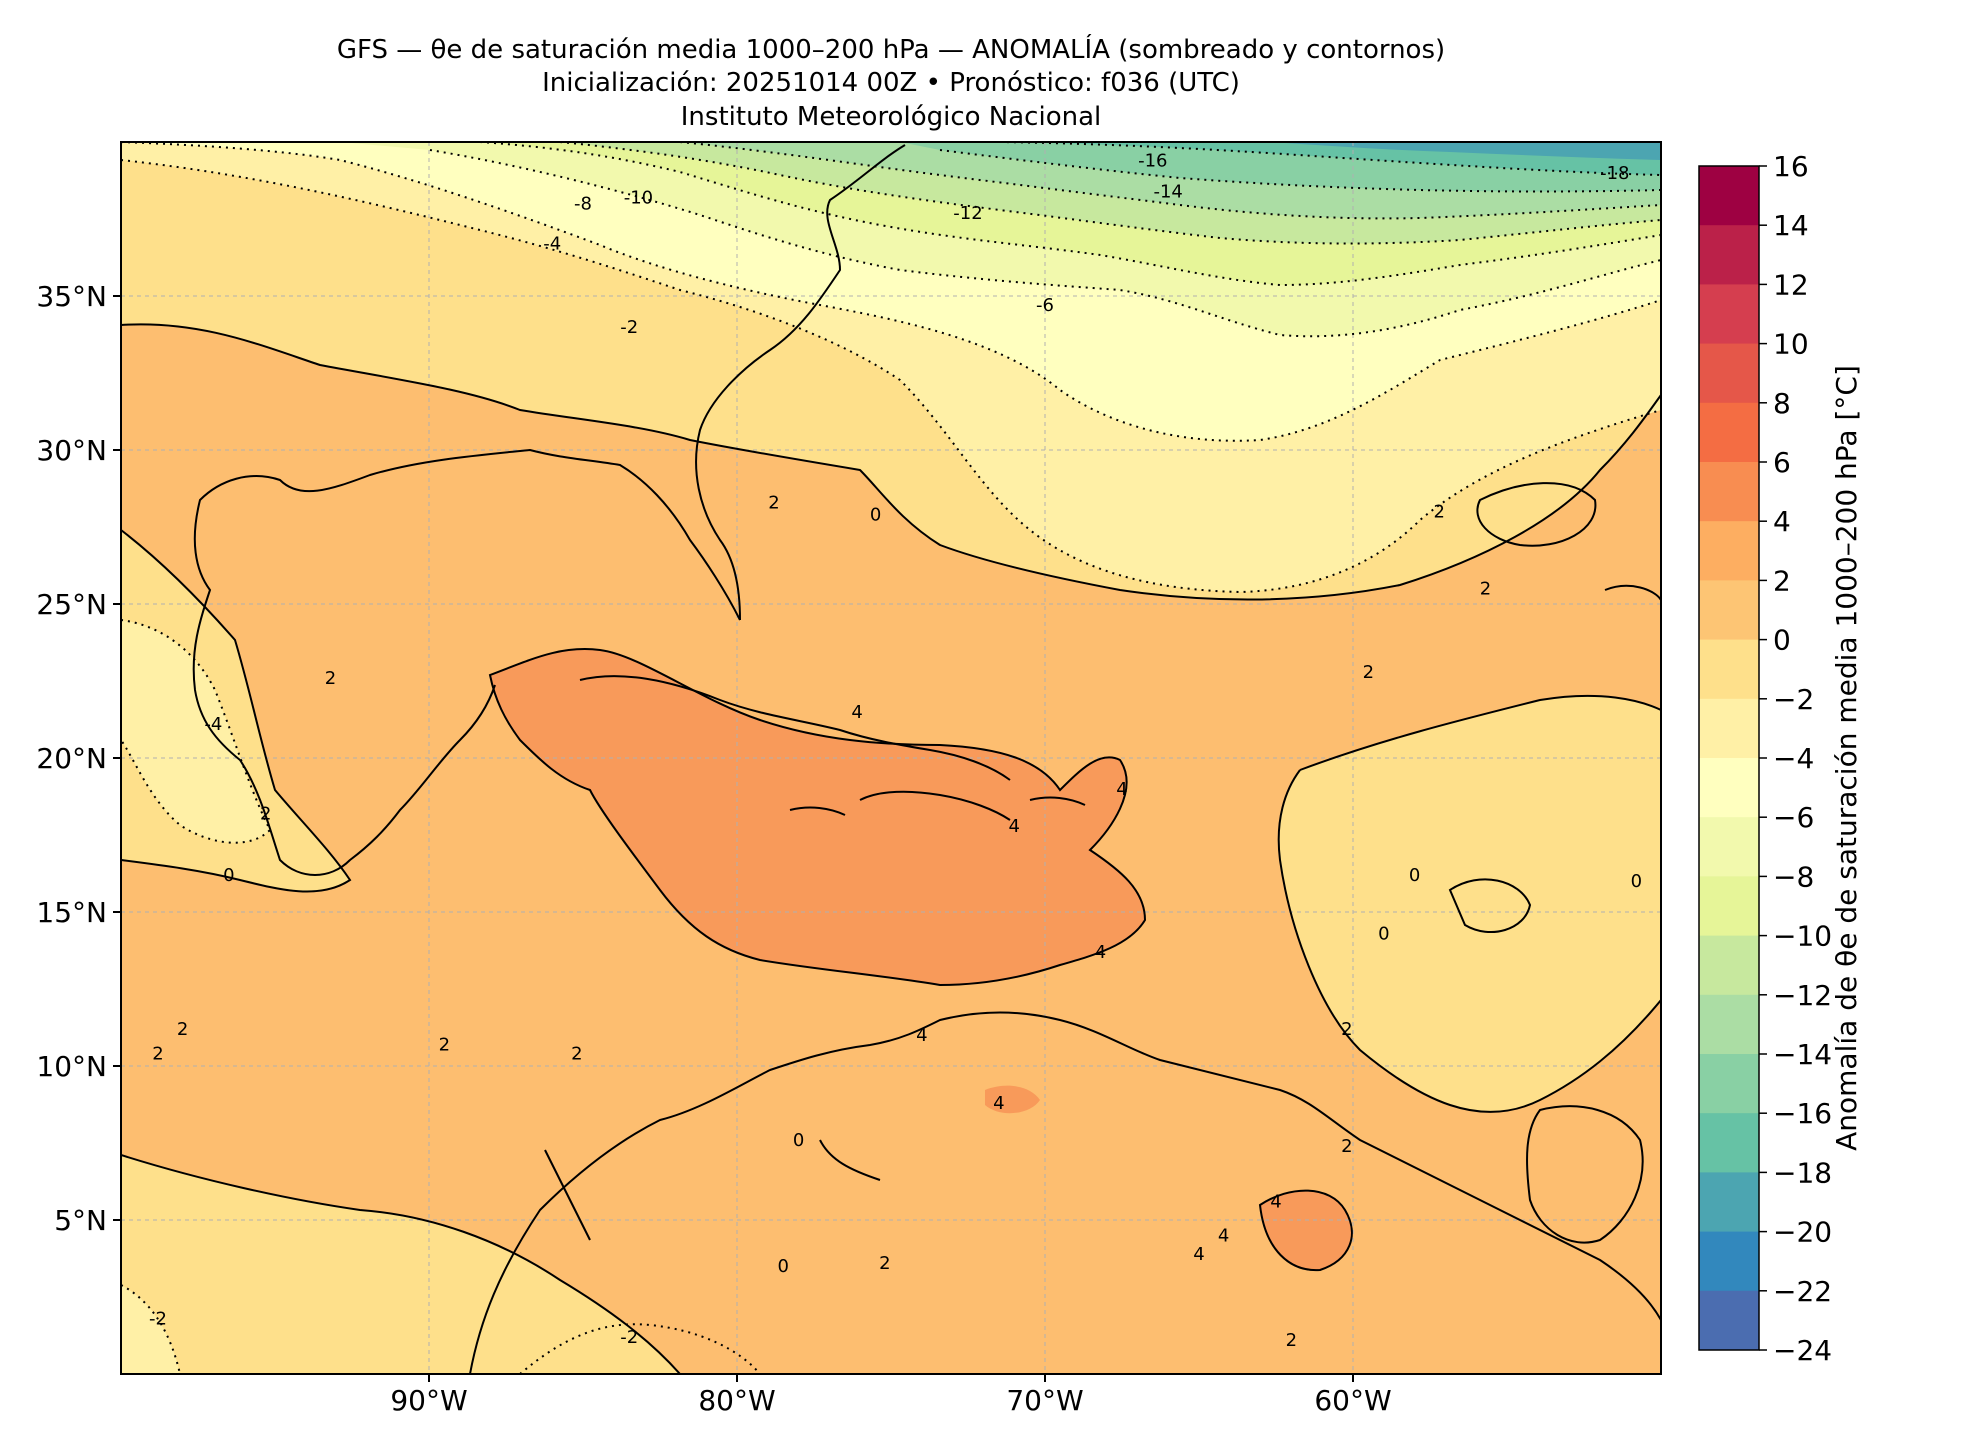 Image resolution: width=1980 pixels, height=1440 pixels. What do you see at coordinates (890, 1400) in the screenshot?
I see `lon-tick-labels: 90°W 80°W 70°W 60°W` at bounding box center [890, 1400].